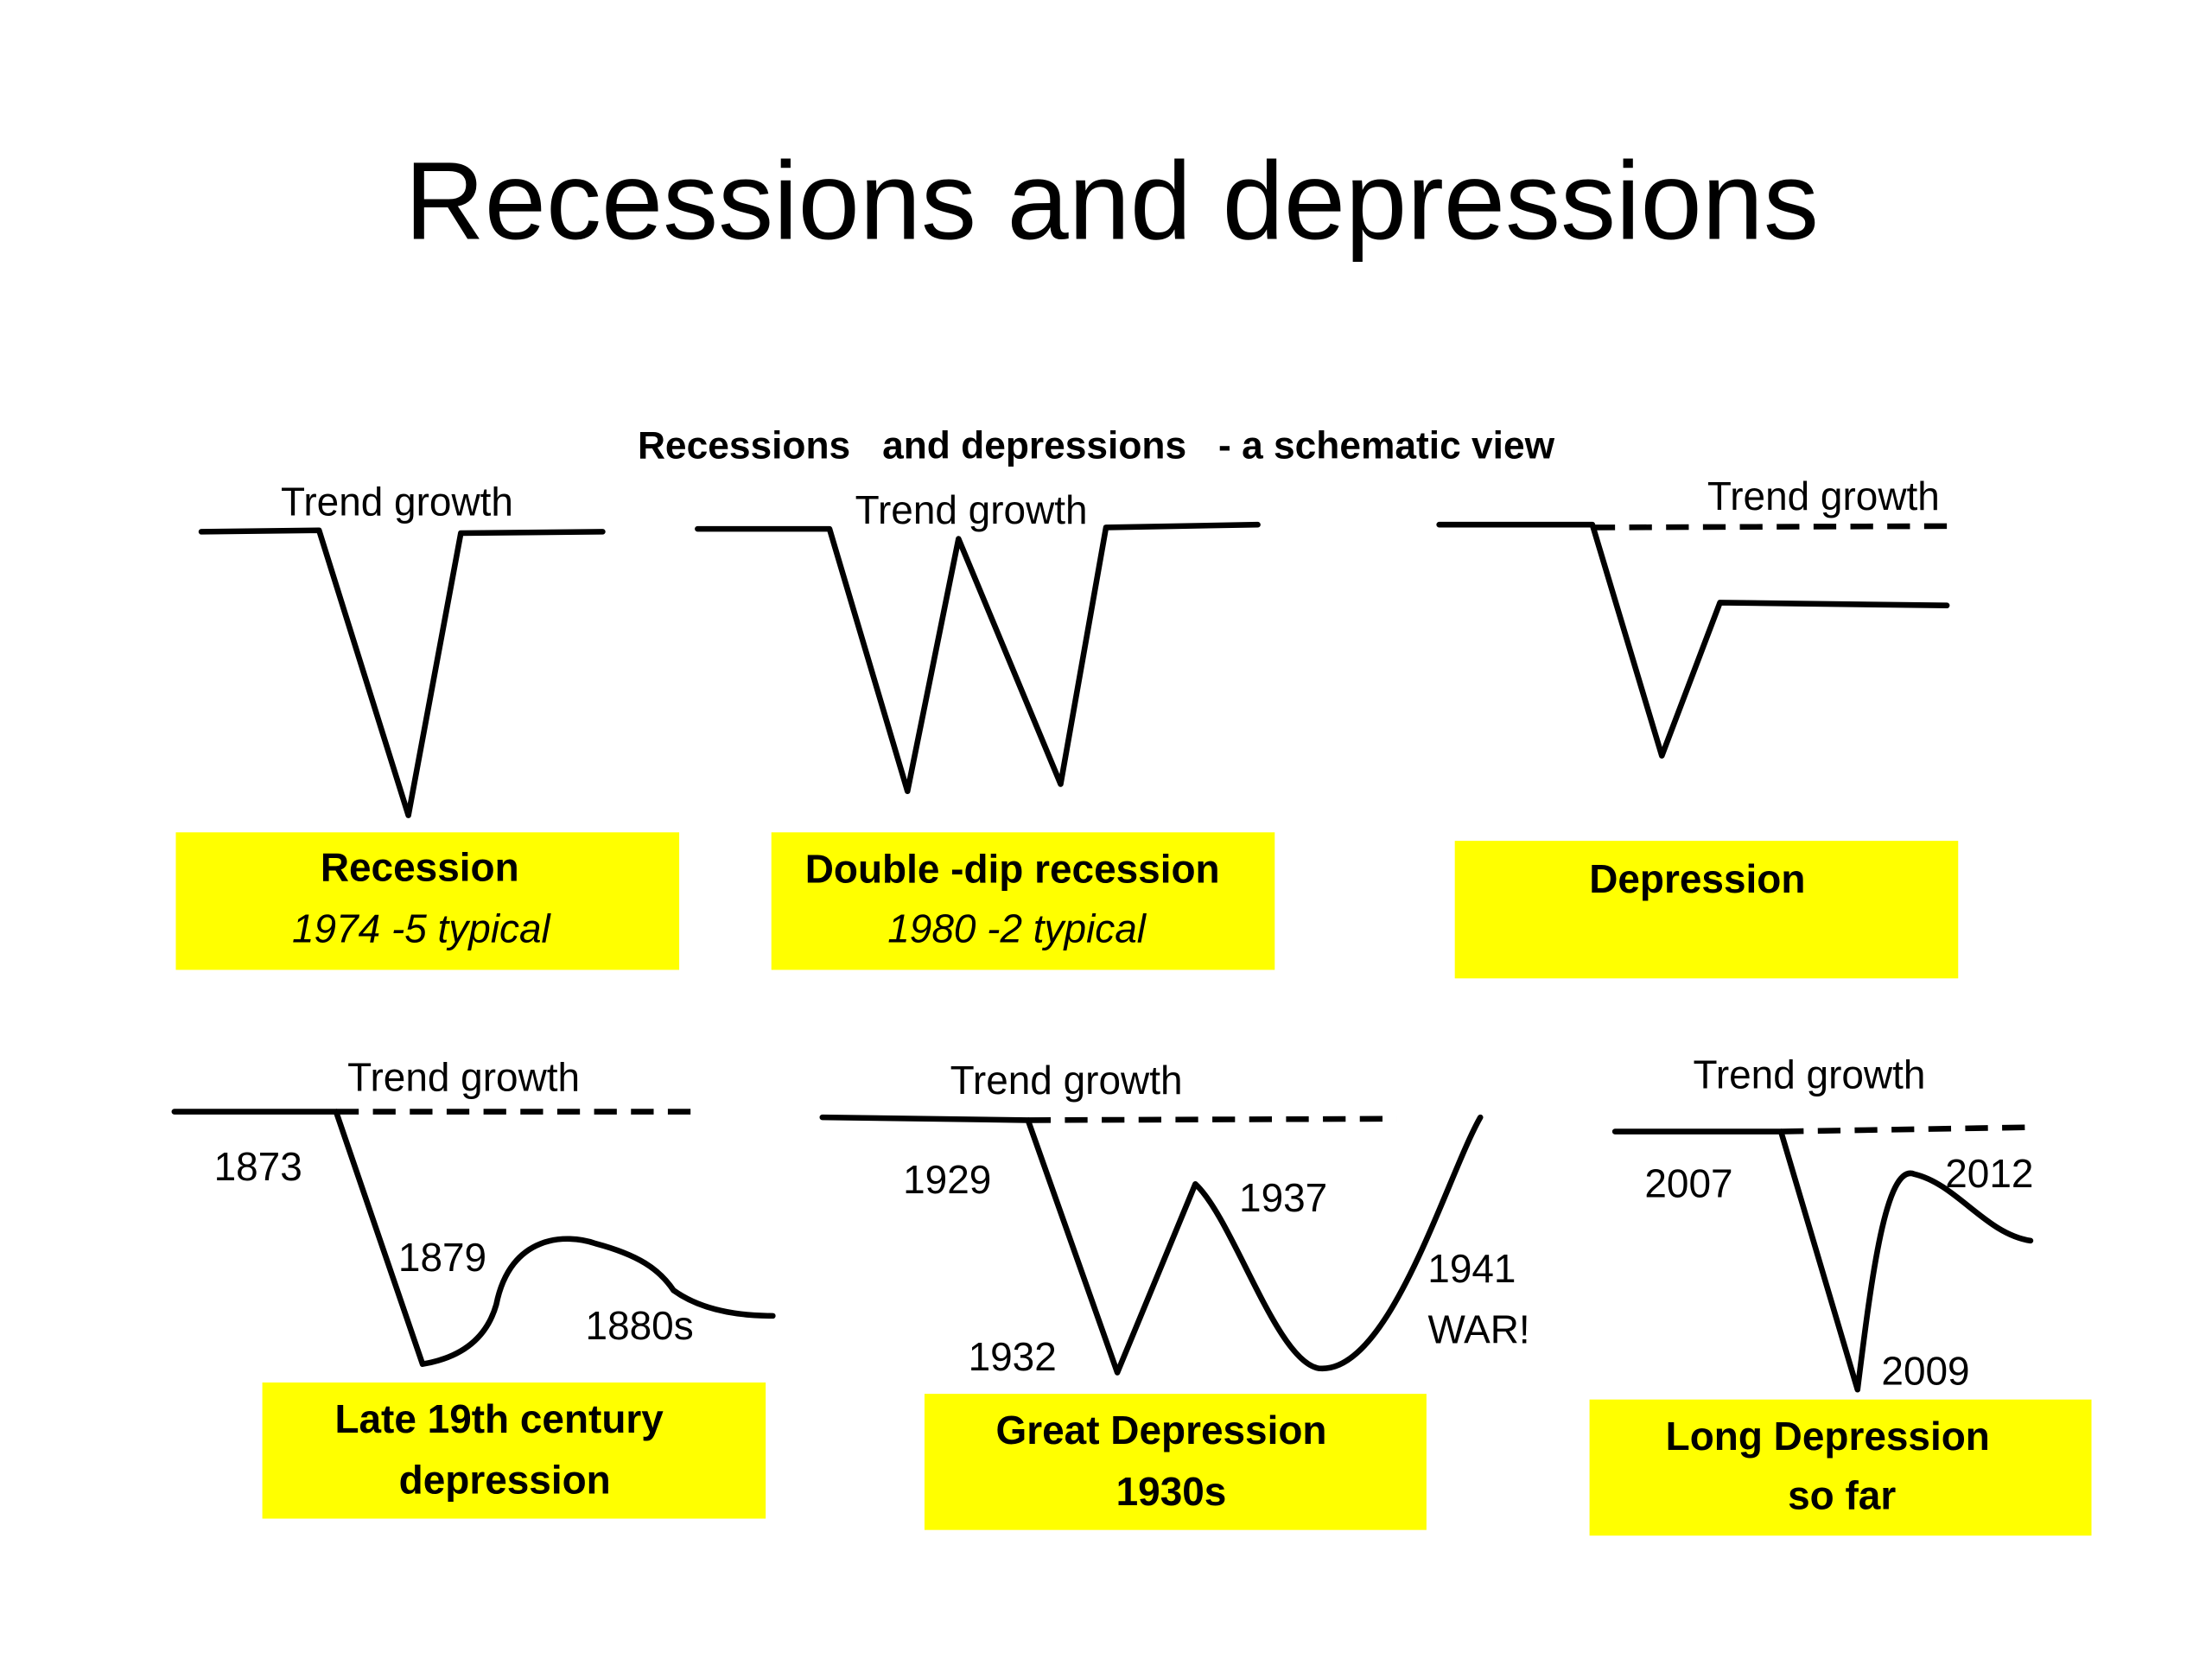 This screenshot has width=2212, height=1659. I want to click on caption: Late 19th century, so click(499, 1418).